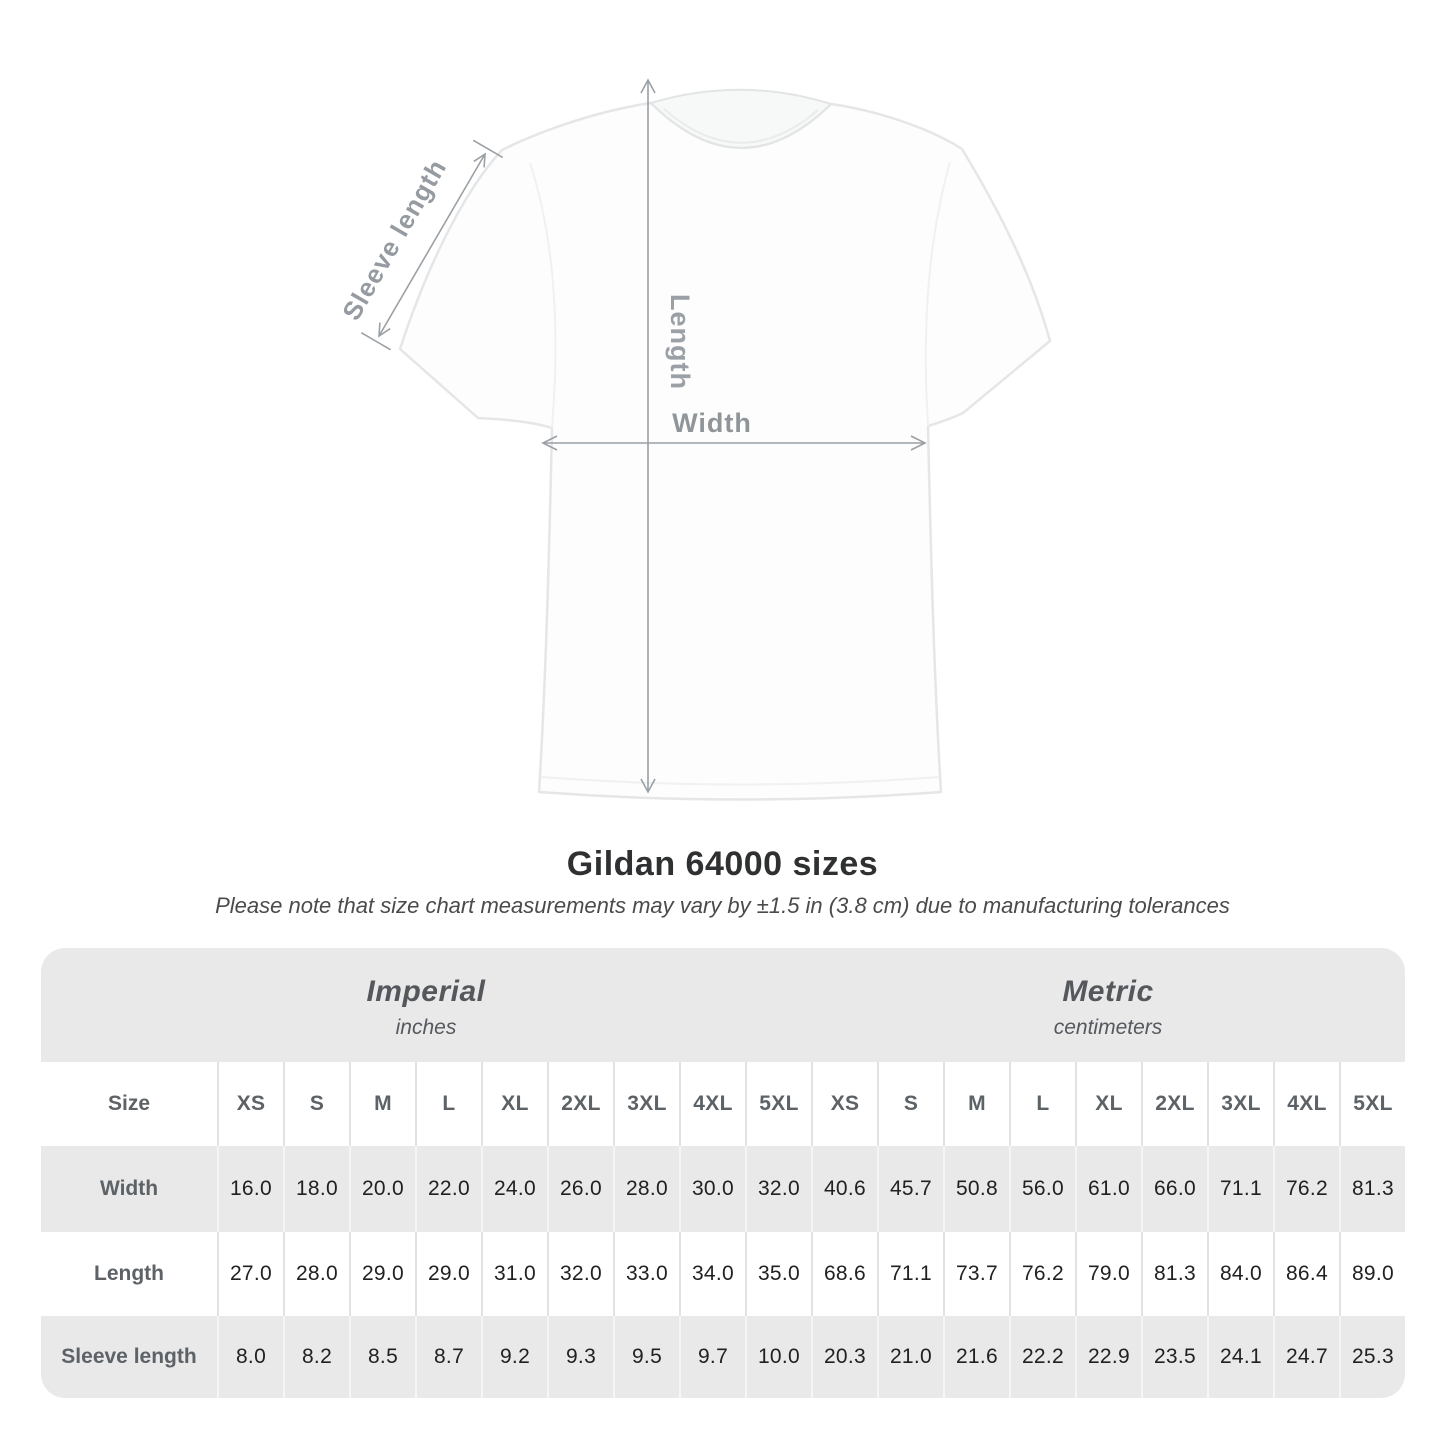 This screenshot has height=1445, width=1445. What do you see at coordinates (426, 1027) in the screenshot?
I see `imperial-unit: inches` at bounding box center [426, 1027].